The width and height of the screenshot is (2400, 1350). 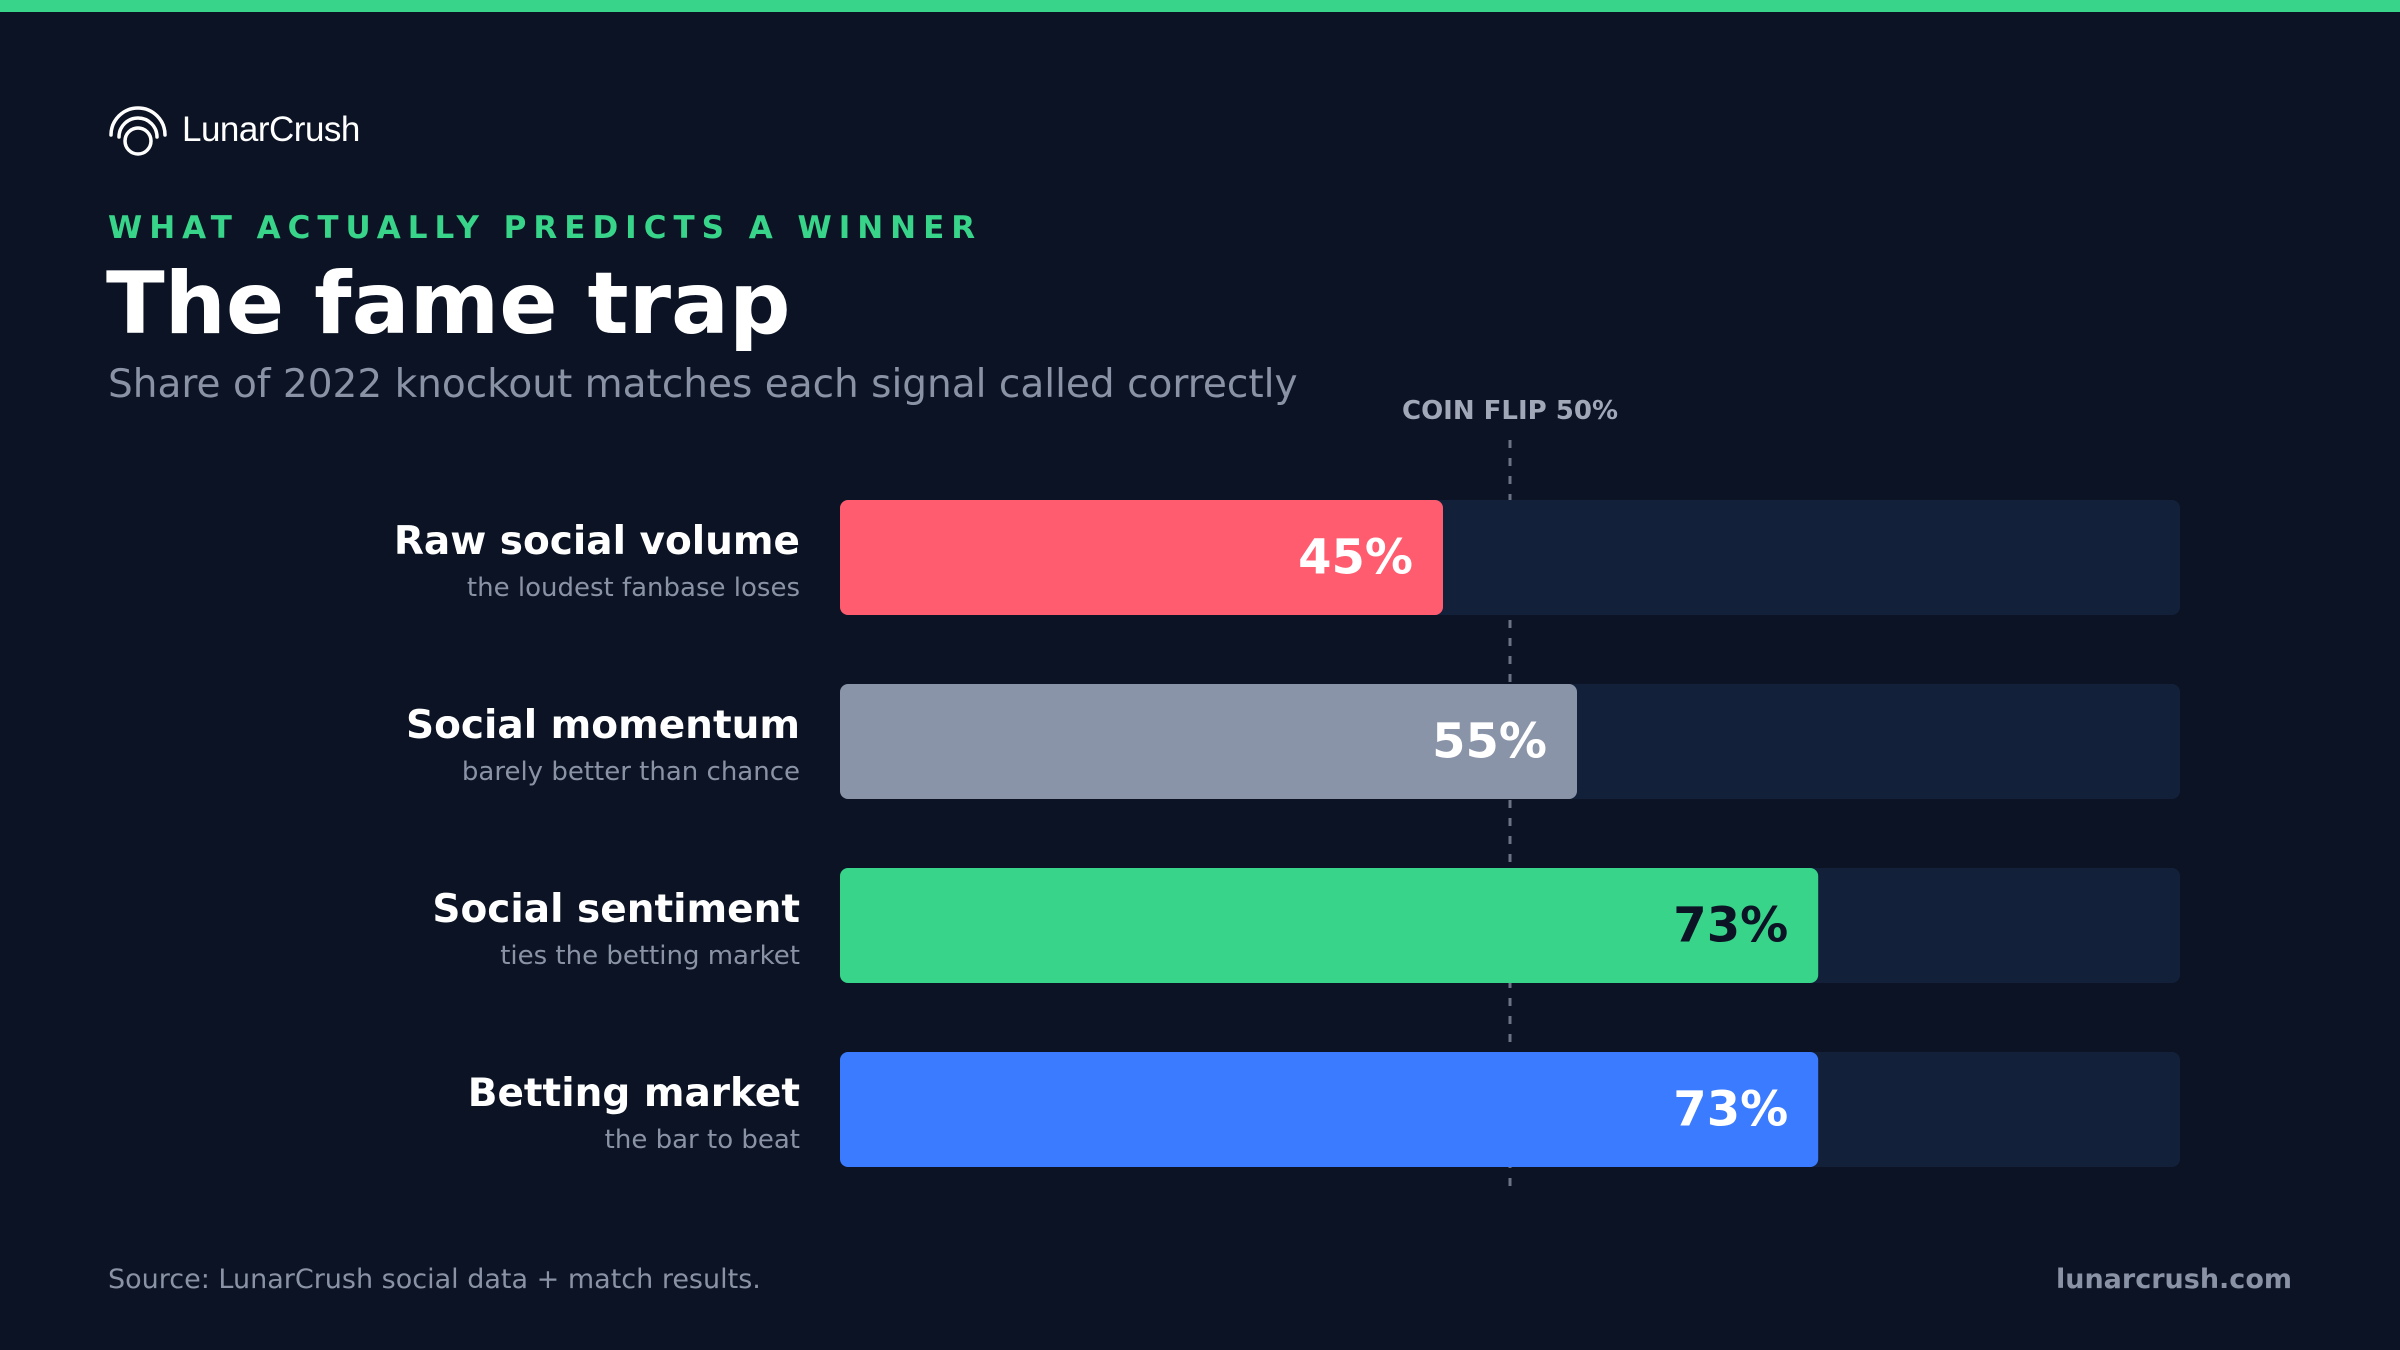 I want to click on category-note: the bar to beat, so click(x=702, y=1140).